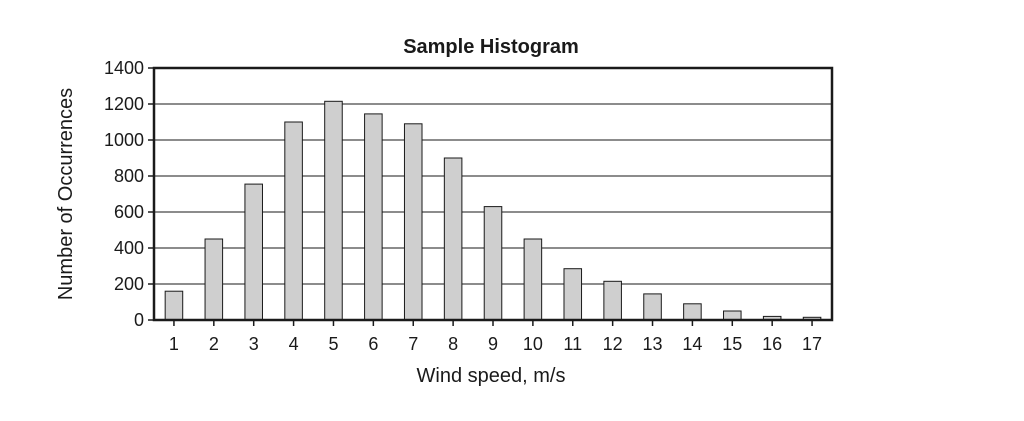 This screenshot has height=421, width=1024. I want to click on x-tick-label: 5, so click(333, 344).